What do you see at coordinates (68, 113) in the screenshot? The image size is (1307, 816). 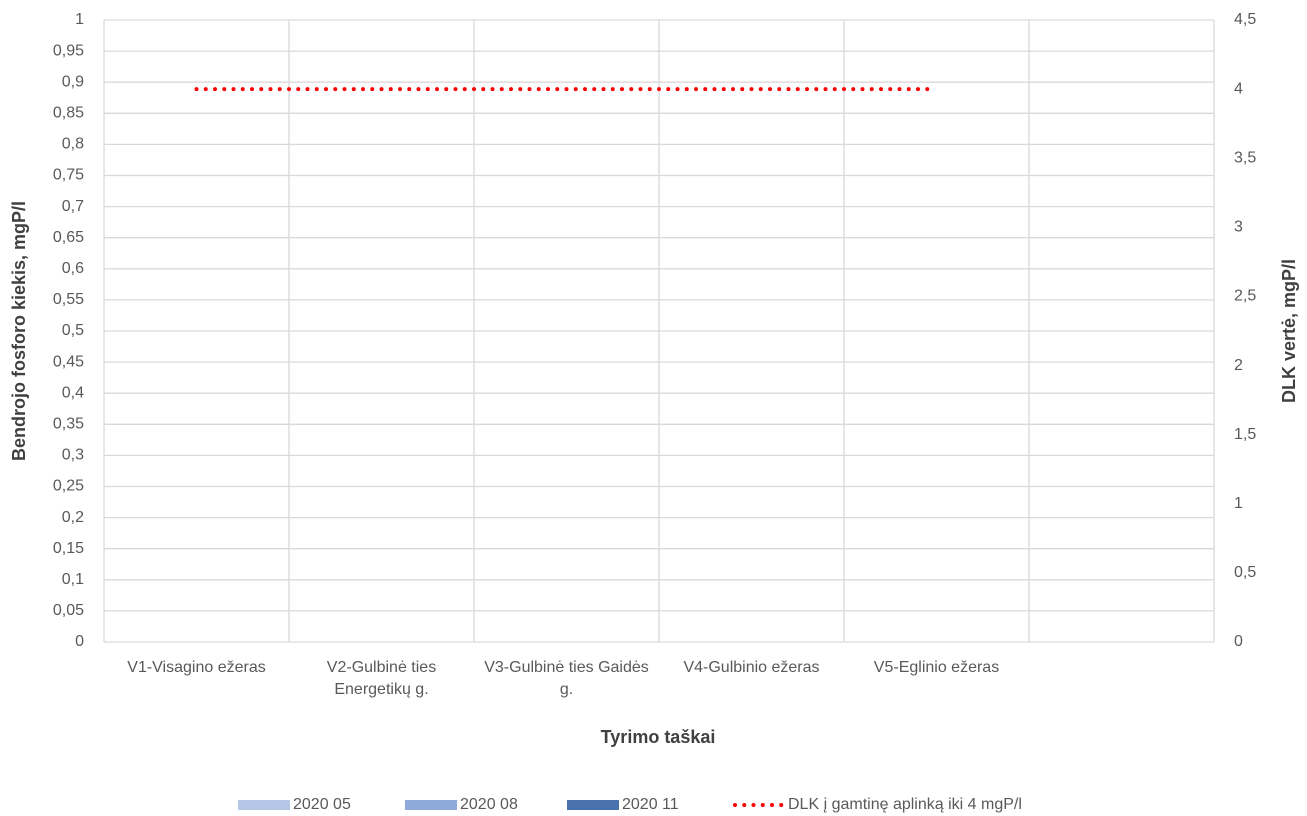 I see `y-tick-label: 0,85` at bounding box center [68, 113].